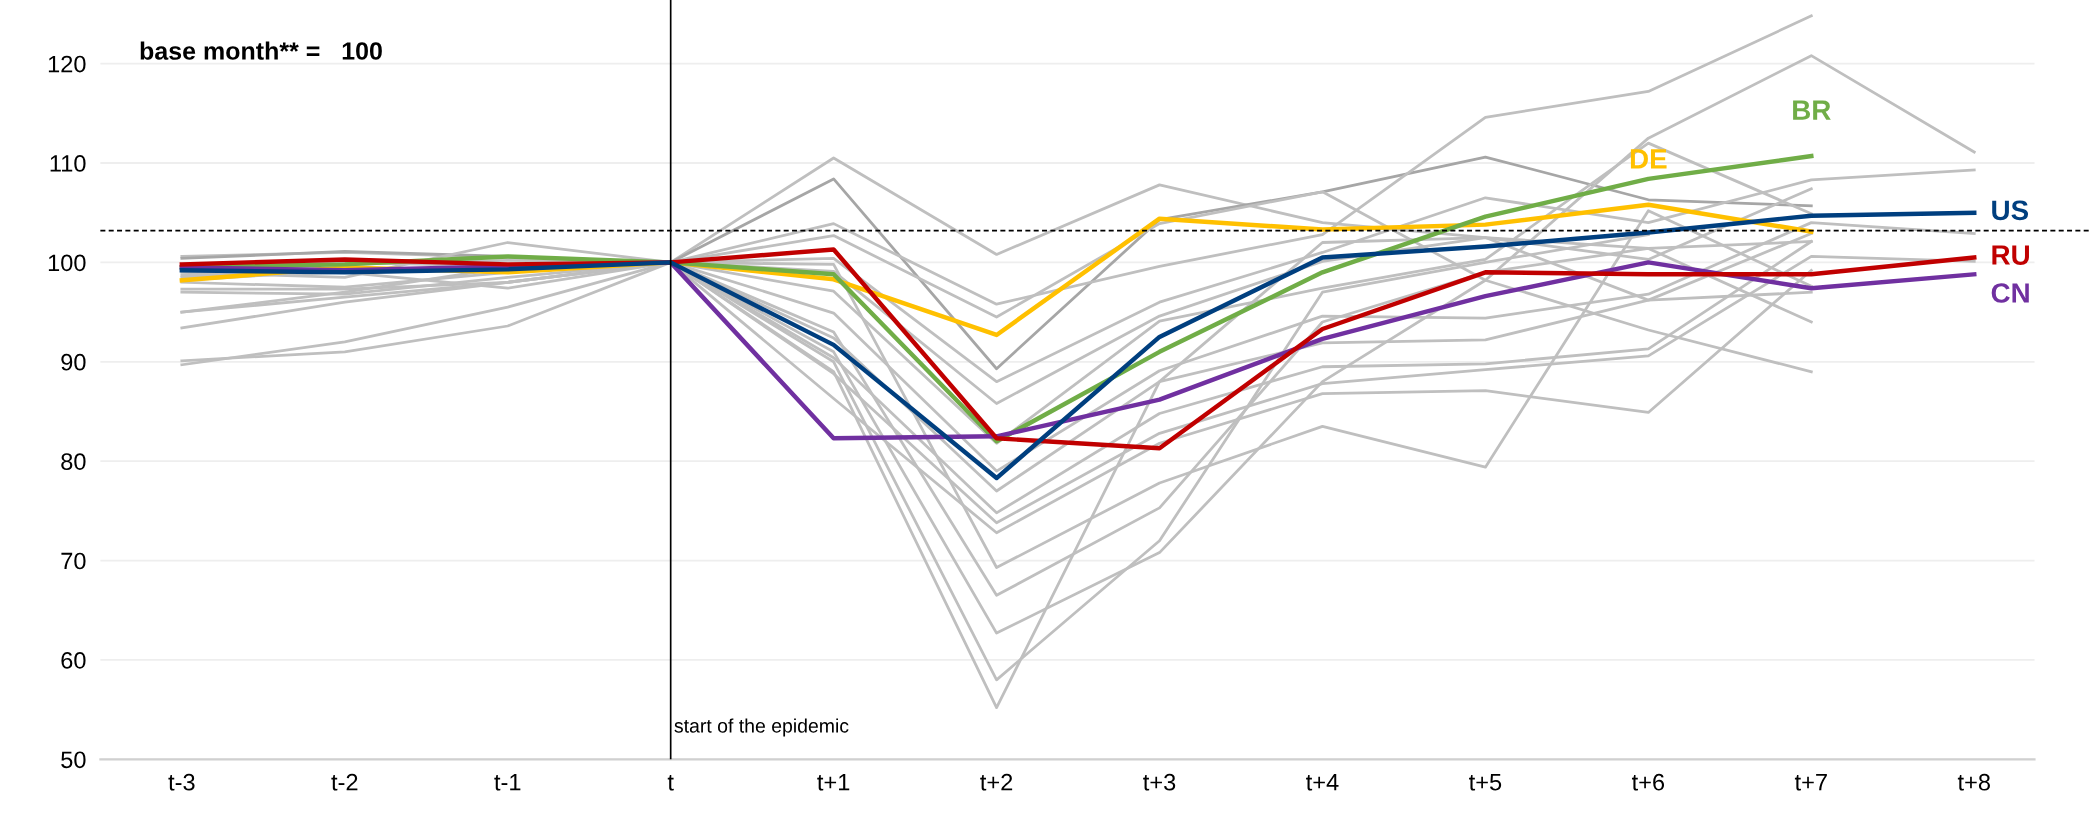 The width and height of the screenshot is (2091, 813). Describe the element at coordinates (761, 727) in the screenshot. I see `ref-line-label: start of the epidemic` at that location.